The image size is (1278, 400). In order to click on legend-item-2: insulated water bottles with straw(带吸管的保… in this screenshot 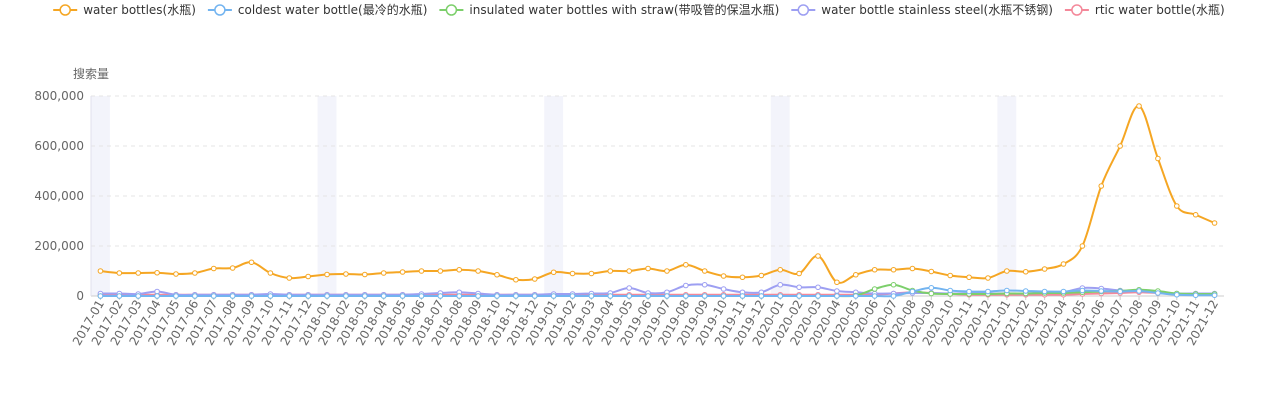, I will do `click(609, 9)`.